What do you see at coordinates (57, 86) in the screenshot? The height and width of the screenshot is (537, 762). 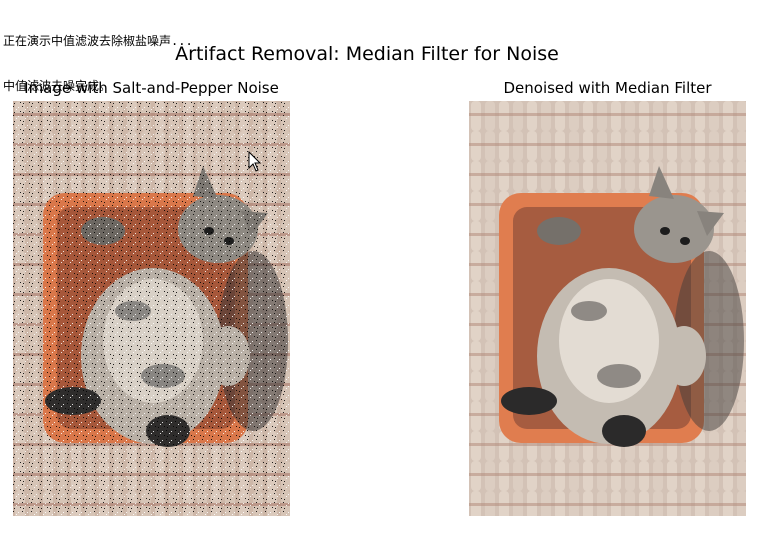 I see `console-line-2: 中值滤波去噪完成。` at bounding box center [57, 86].